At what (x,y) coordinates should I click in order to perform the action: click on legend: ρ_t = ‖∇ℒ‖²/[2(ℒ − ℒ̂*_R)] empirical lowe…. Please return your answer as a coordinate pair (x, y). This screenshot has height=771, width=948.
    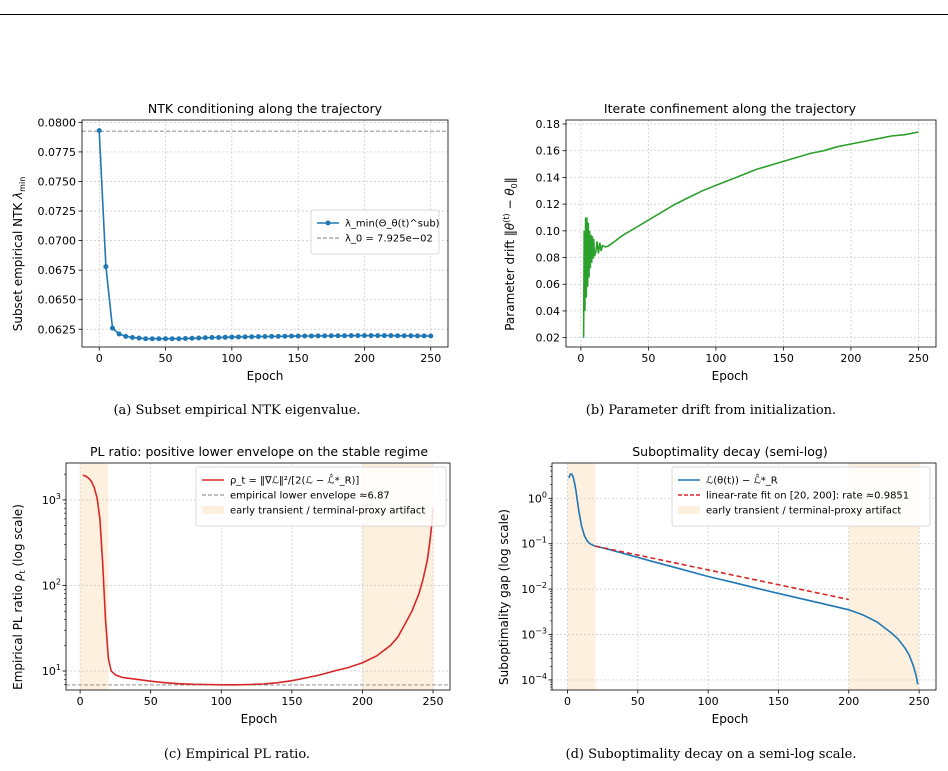
    Looking at the image, I should click on (321, 496).